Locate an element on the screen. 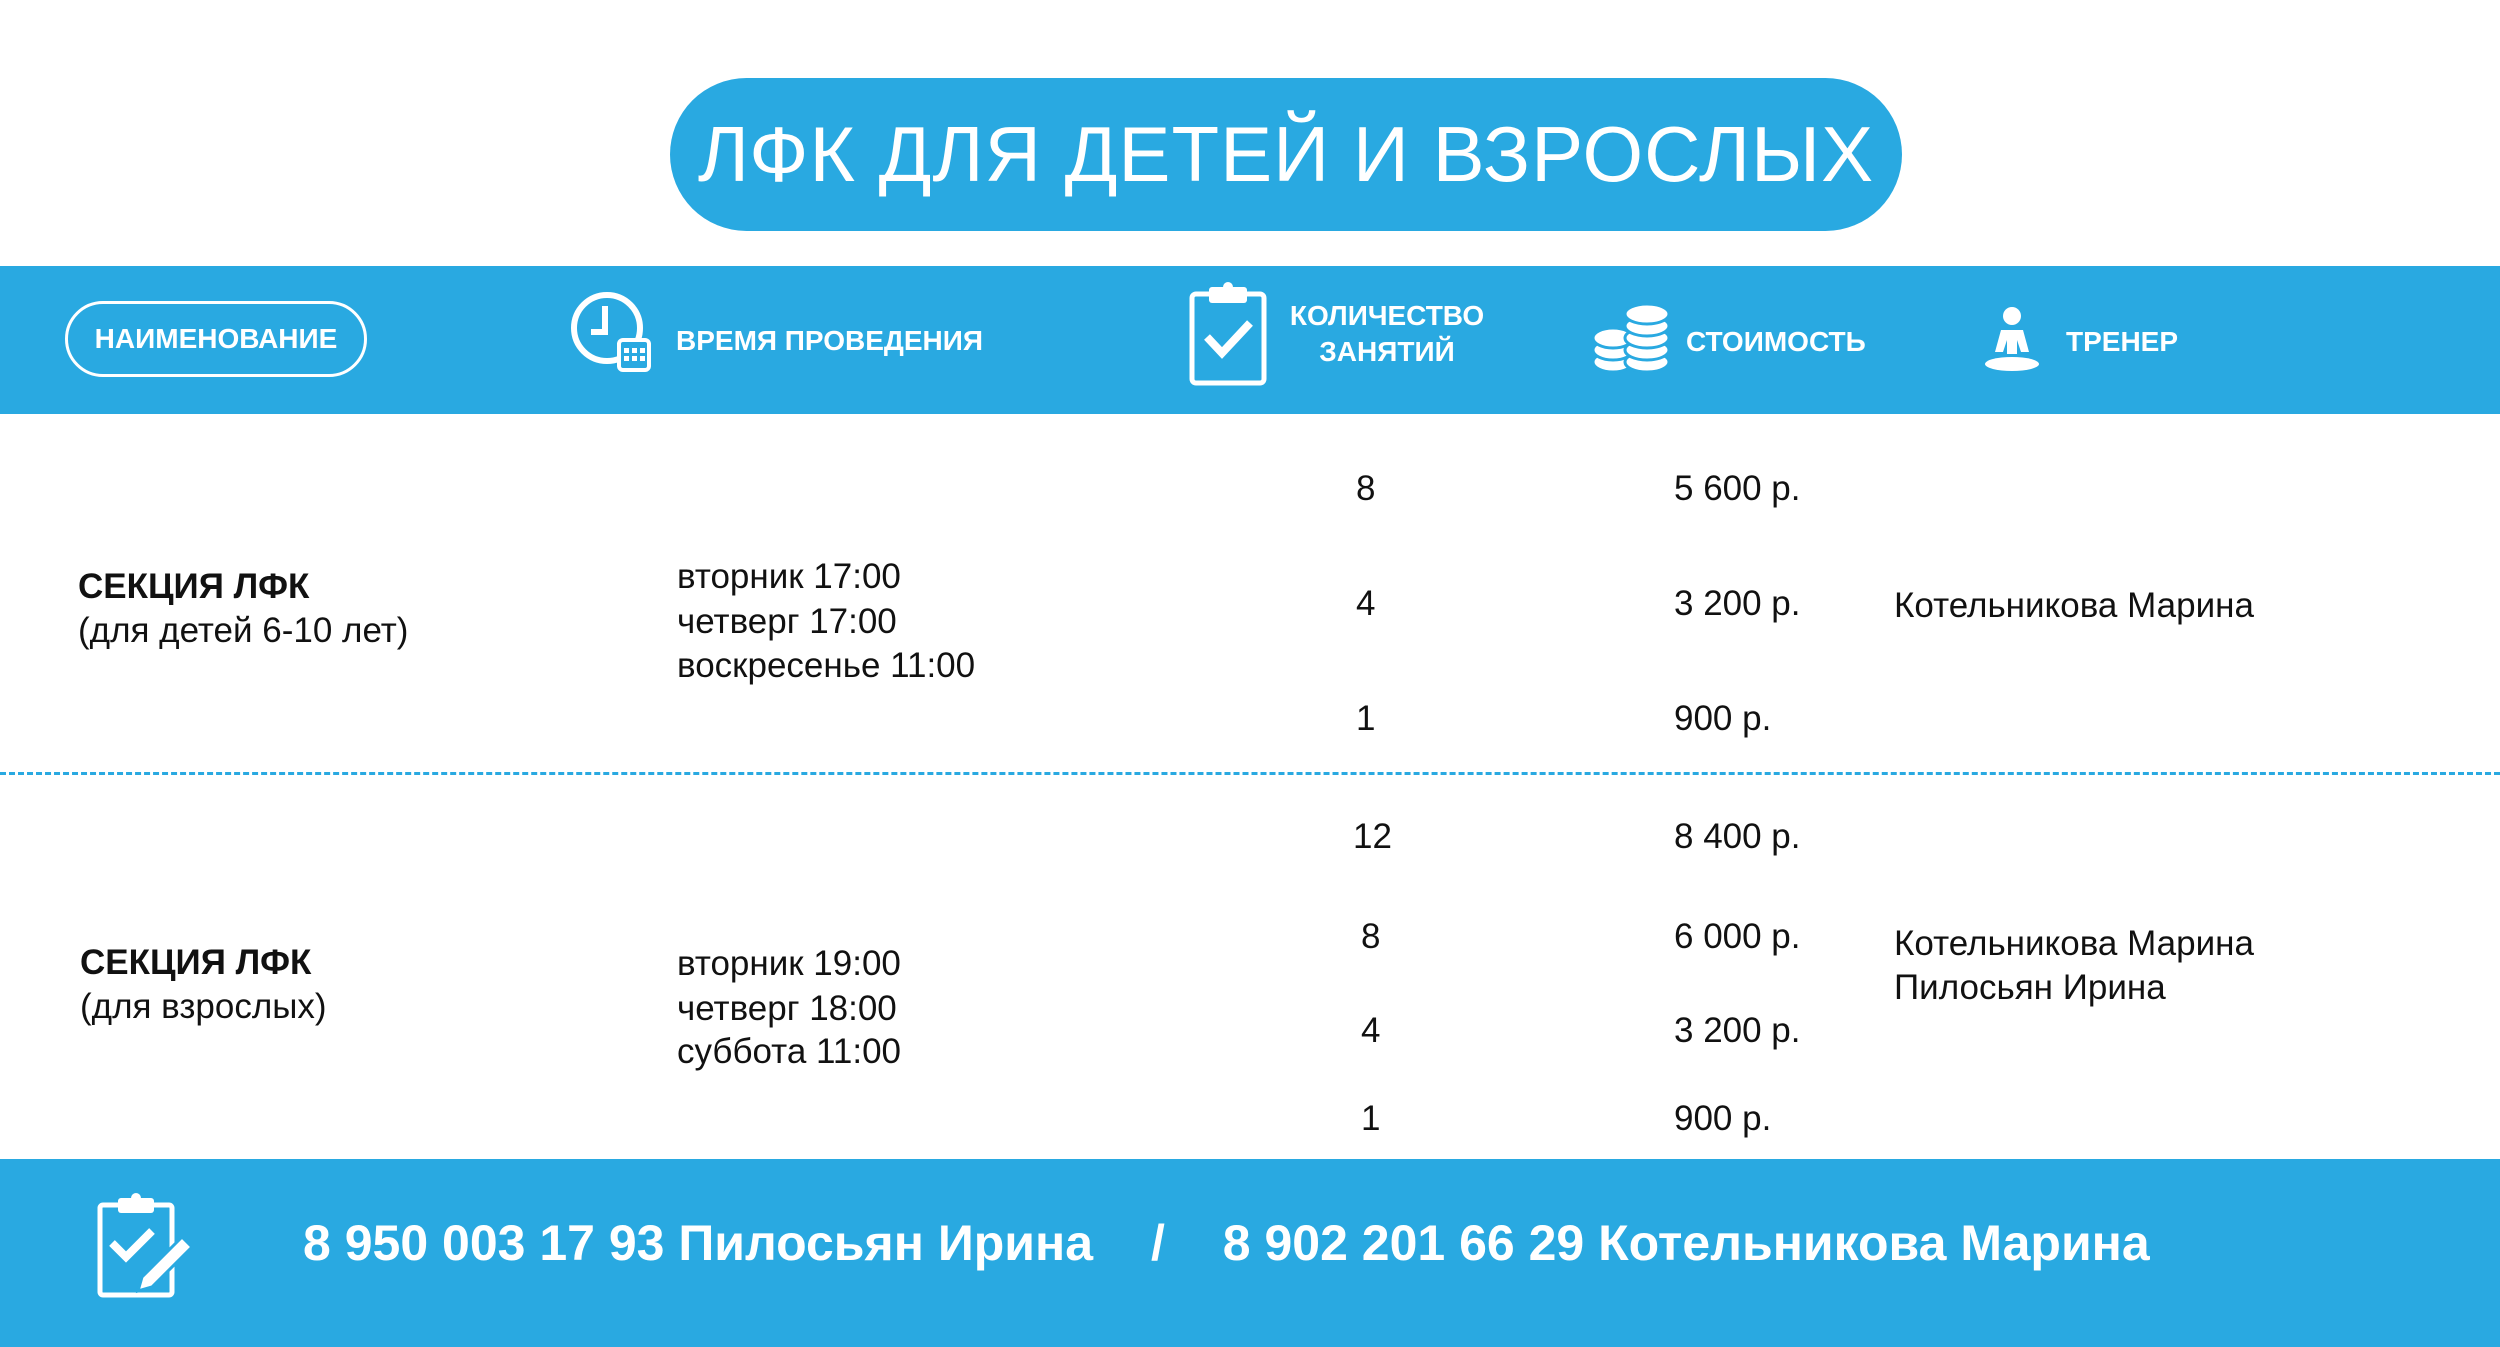  schedule-item: воскресенье 11:00 is located at coordinates (826, 665).